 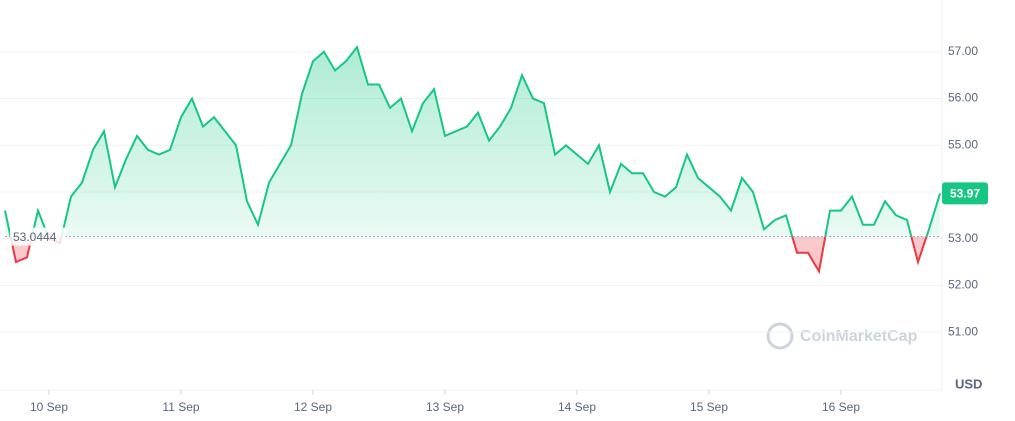 I want to click on x-tick-label: 14 Sep, so click(x=577, y=407).